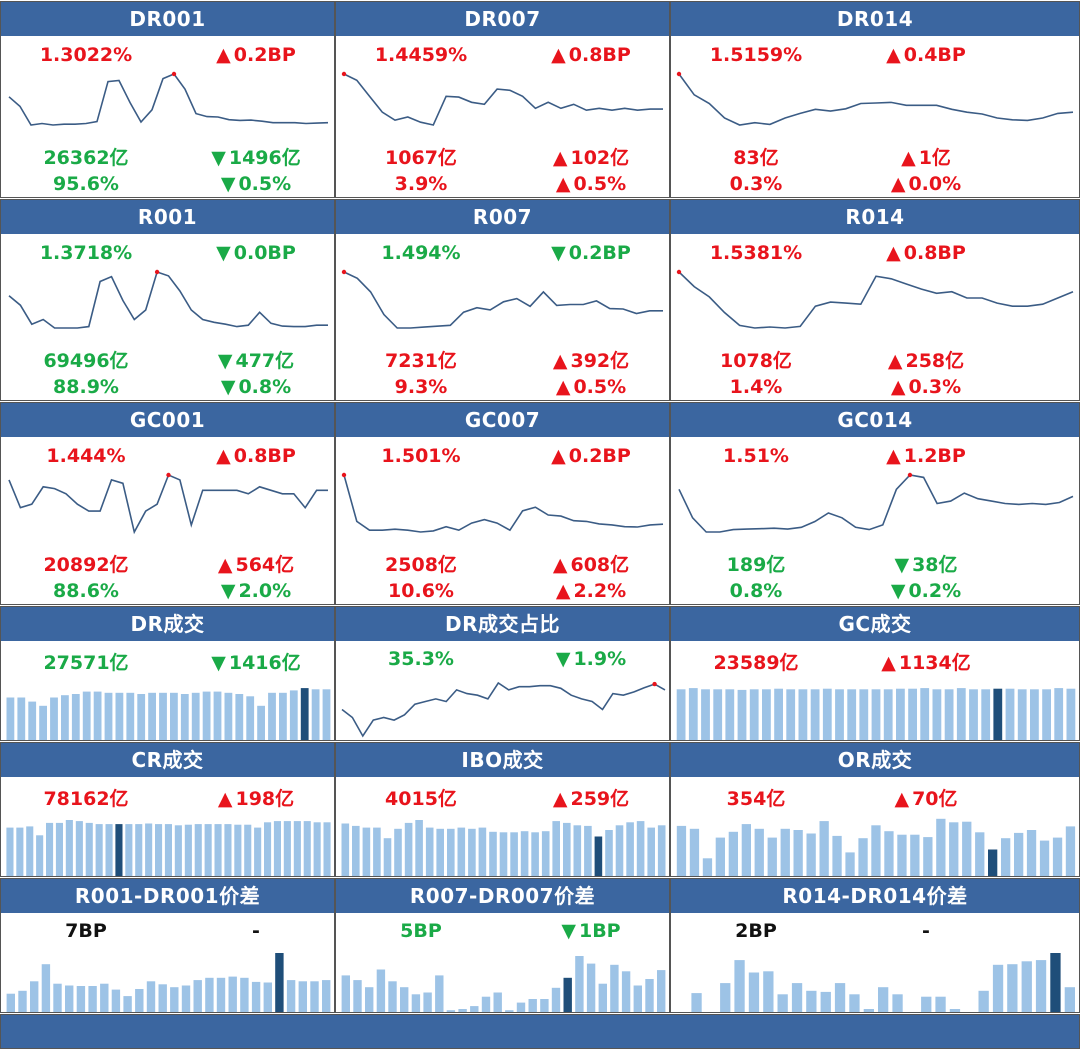  What do you see at coordinates (926, 563) in the screenshot?
I see `volume-change: ▼ 38亿` at bounding box center [926, 563].